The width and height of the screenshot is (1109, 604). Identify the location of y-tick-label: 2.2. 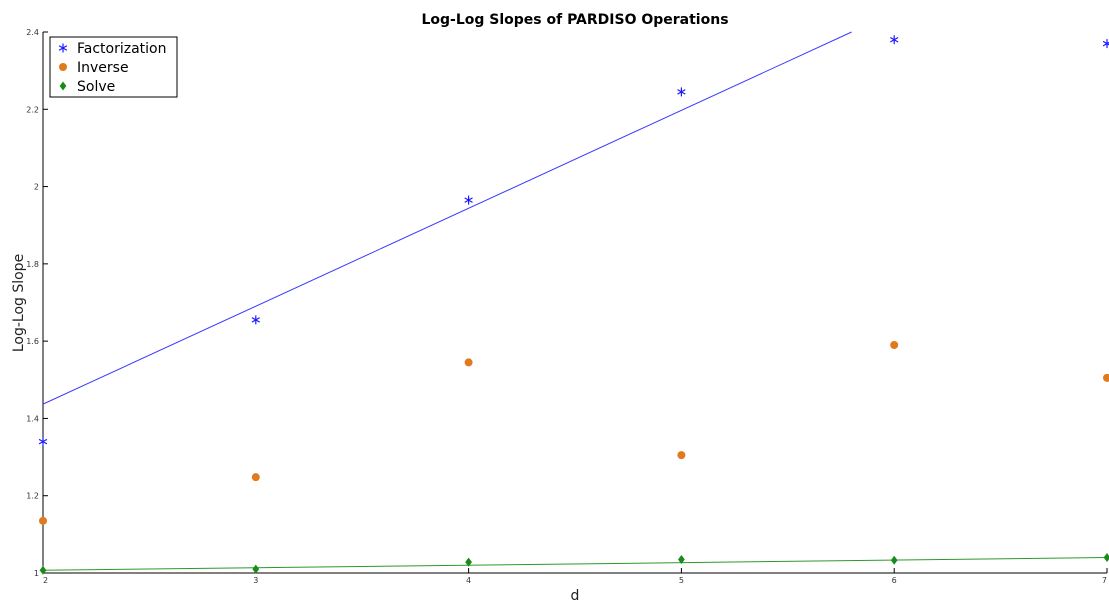
(32, 109).